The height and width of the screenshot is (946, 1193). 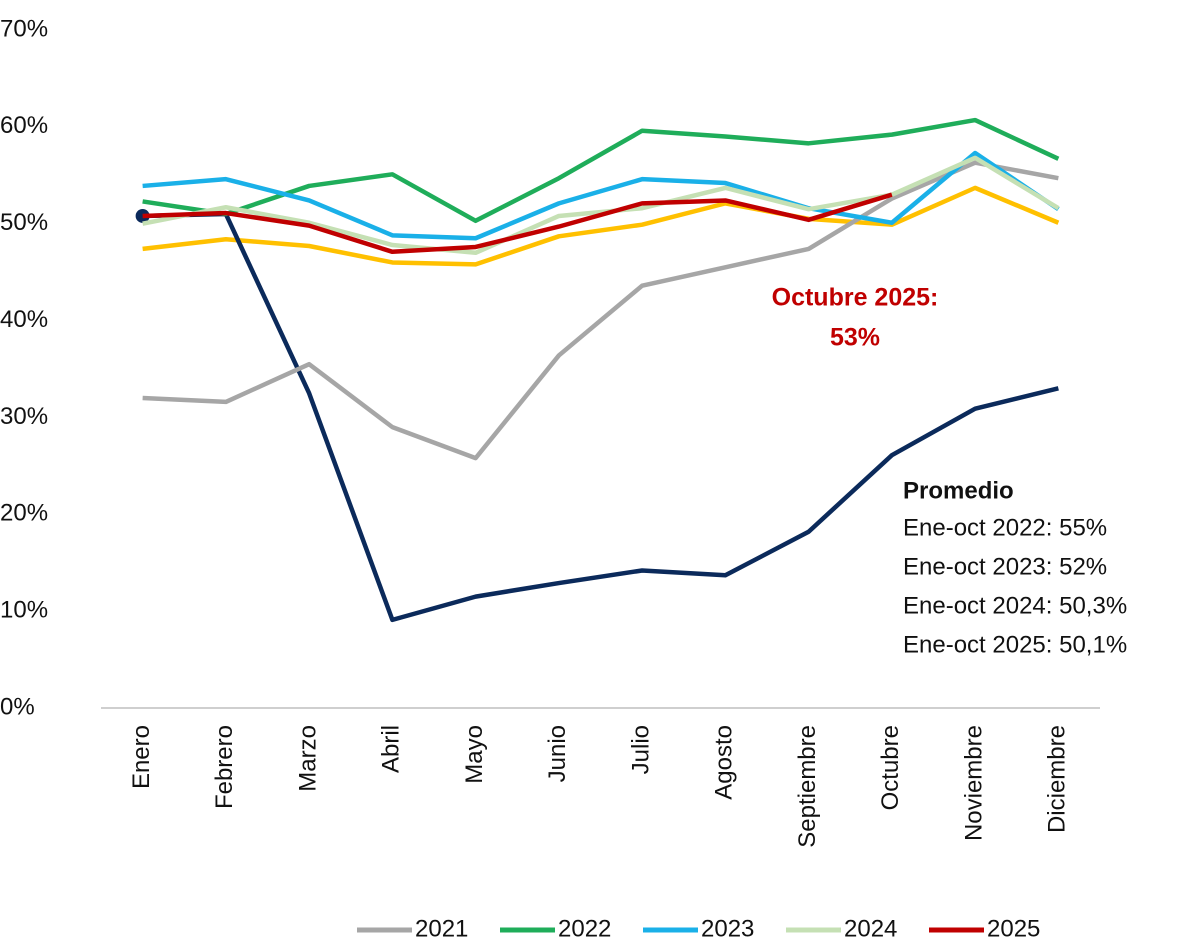 I want to click on x-tick-label: Septiembre, so click(x=807, y=786).